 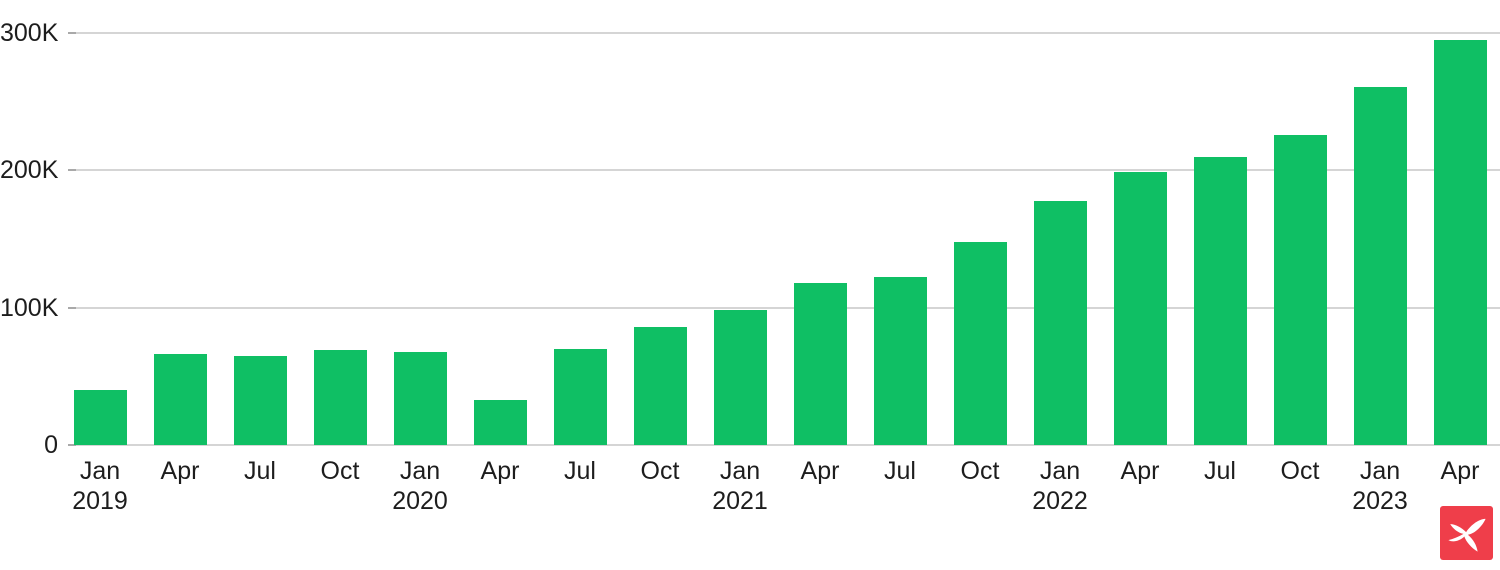 What do you see at coordinates (180, 399) in the screenshot?
I see `bar-apr-2019` at bounding box center [180, 399].